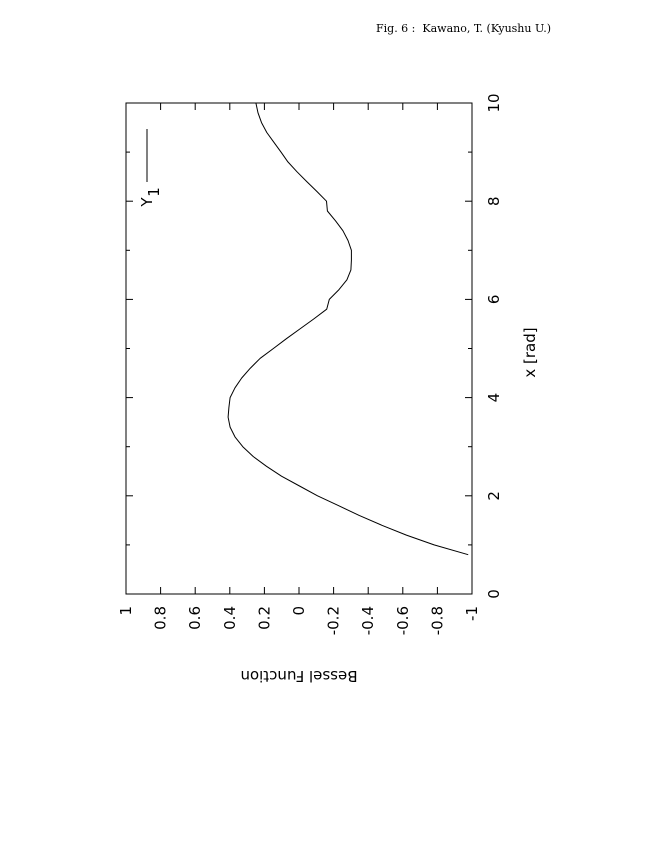 This screenshot has width=655, height=848. What do you see at coordinates (464, 28) in the screenshot?
I see `figure-caption: Fig. 6 : Kawano, T. (Kyushu U.)` at bounding box center [464, 28].